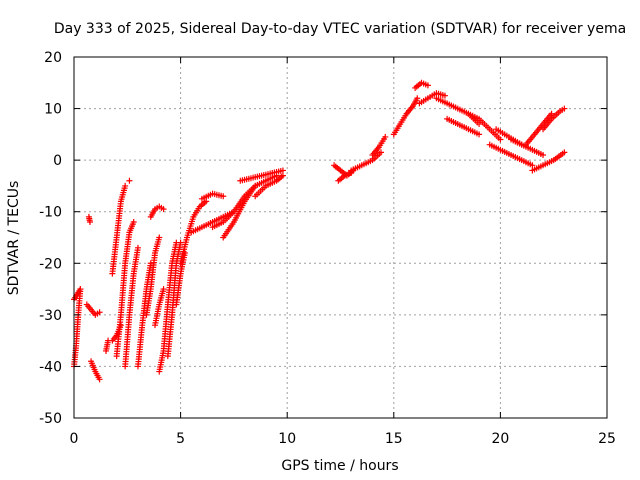  What do you see at coordinates (339, 466) in the screenshot?
I see `x-axis-label: GPS time / hours` at bounding box center [339, 466].